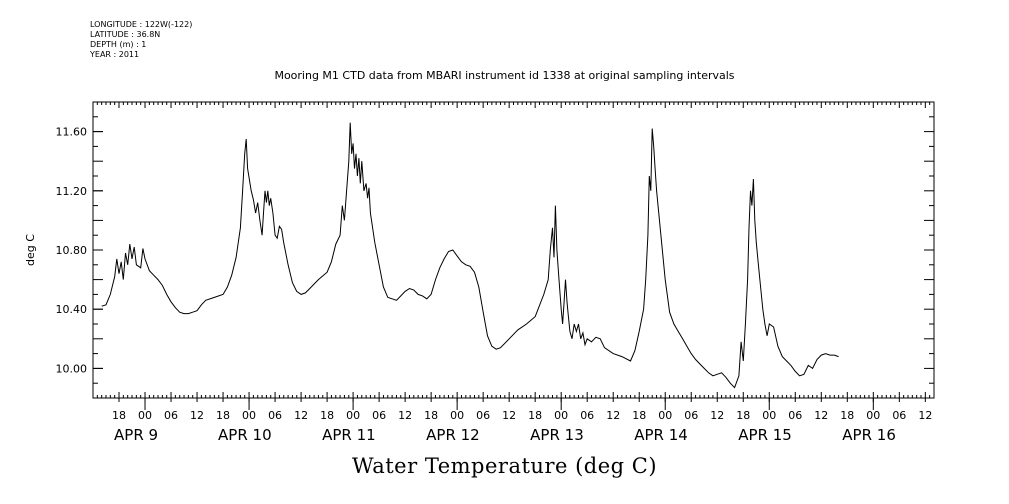  Describe the element at coordinates (504, 466) in the screenshot. I see `x-axis-label: Water Temperature (deg C)` at that location.